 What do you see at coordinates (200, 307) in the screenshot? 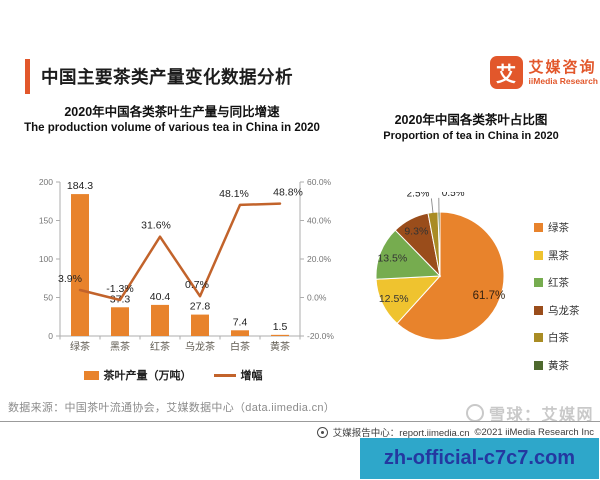
I see `svg-text: 27.8` at bounding box center [200, 307].